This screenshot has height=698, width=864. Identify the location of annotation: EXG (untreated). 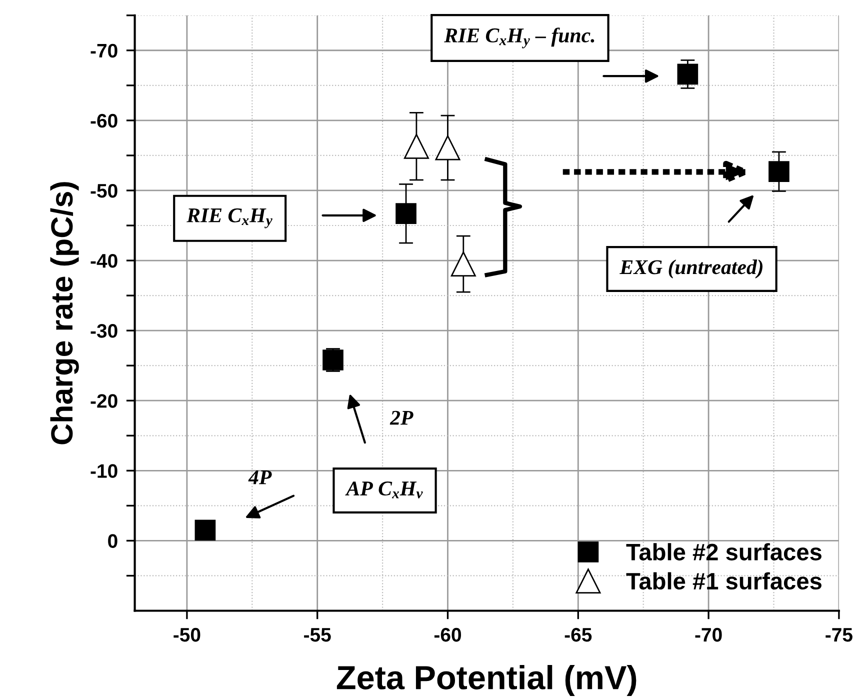
(691, 269).